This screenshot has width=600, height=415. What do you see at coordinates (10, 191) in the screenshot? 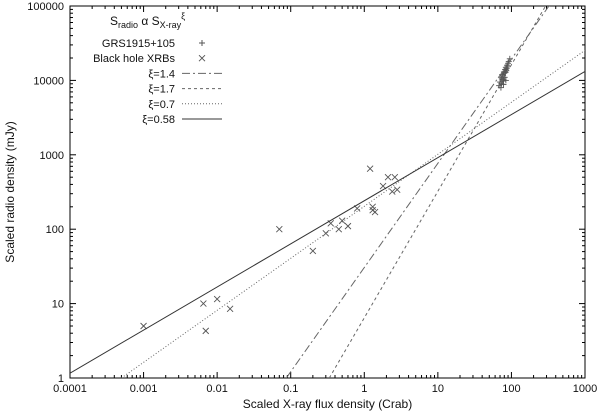
I see `y-axis-title: Scaled radio density (mJy)` at bounding box center [10, 191].